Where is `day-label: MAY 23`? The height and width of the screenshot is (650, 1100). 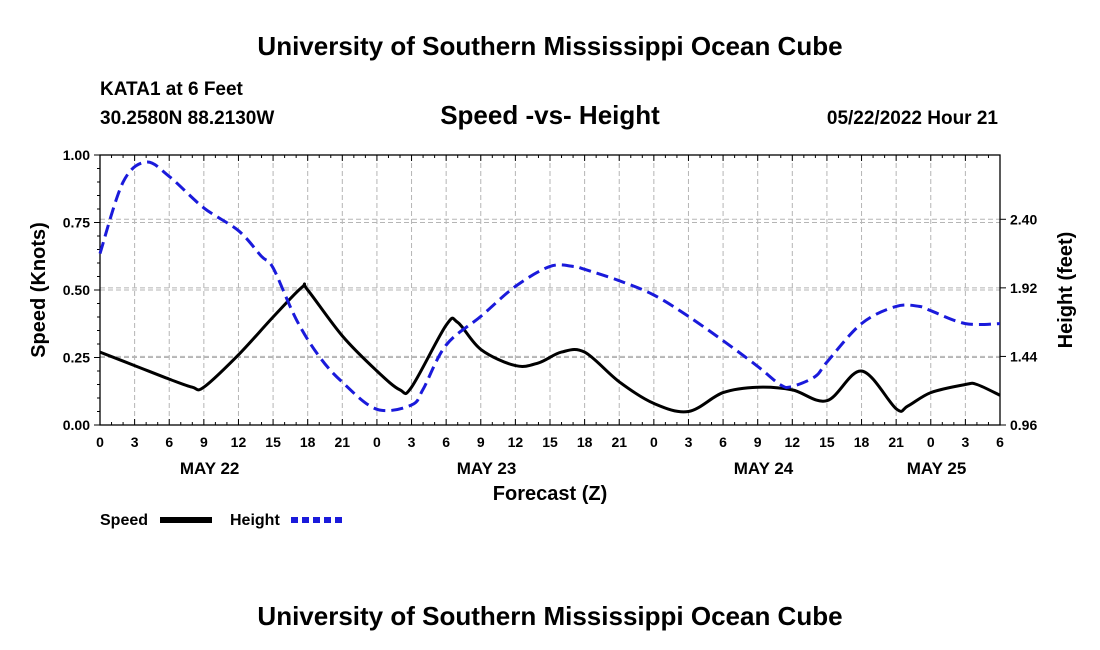
day-label: MAY 23 is located at coordinates (487, 468).